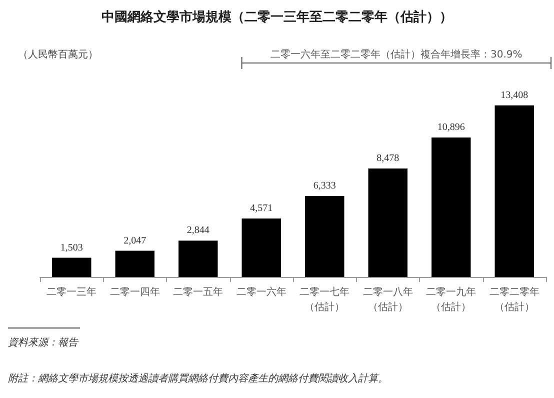 The width and height of the screenshot is (554, 398). What do you see at coordinates (261, 292) in the screenshot?
I see `x-tick-label: 二零一六年` at bounding box center [261, 292].